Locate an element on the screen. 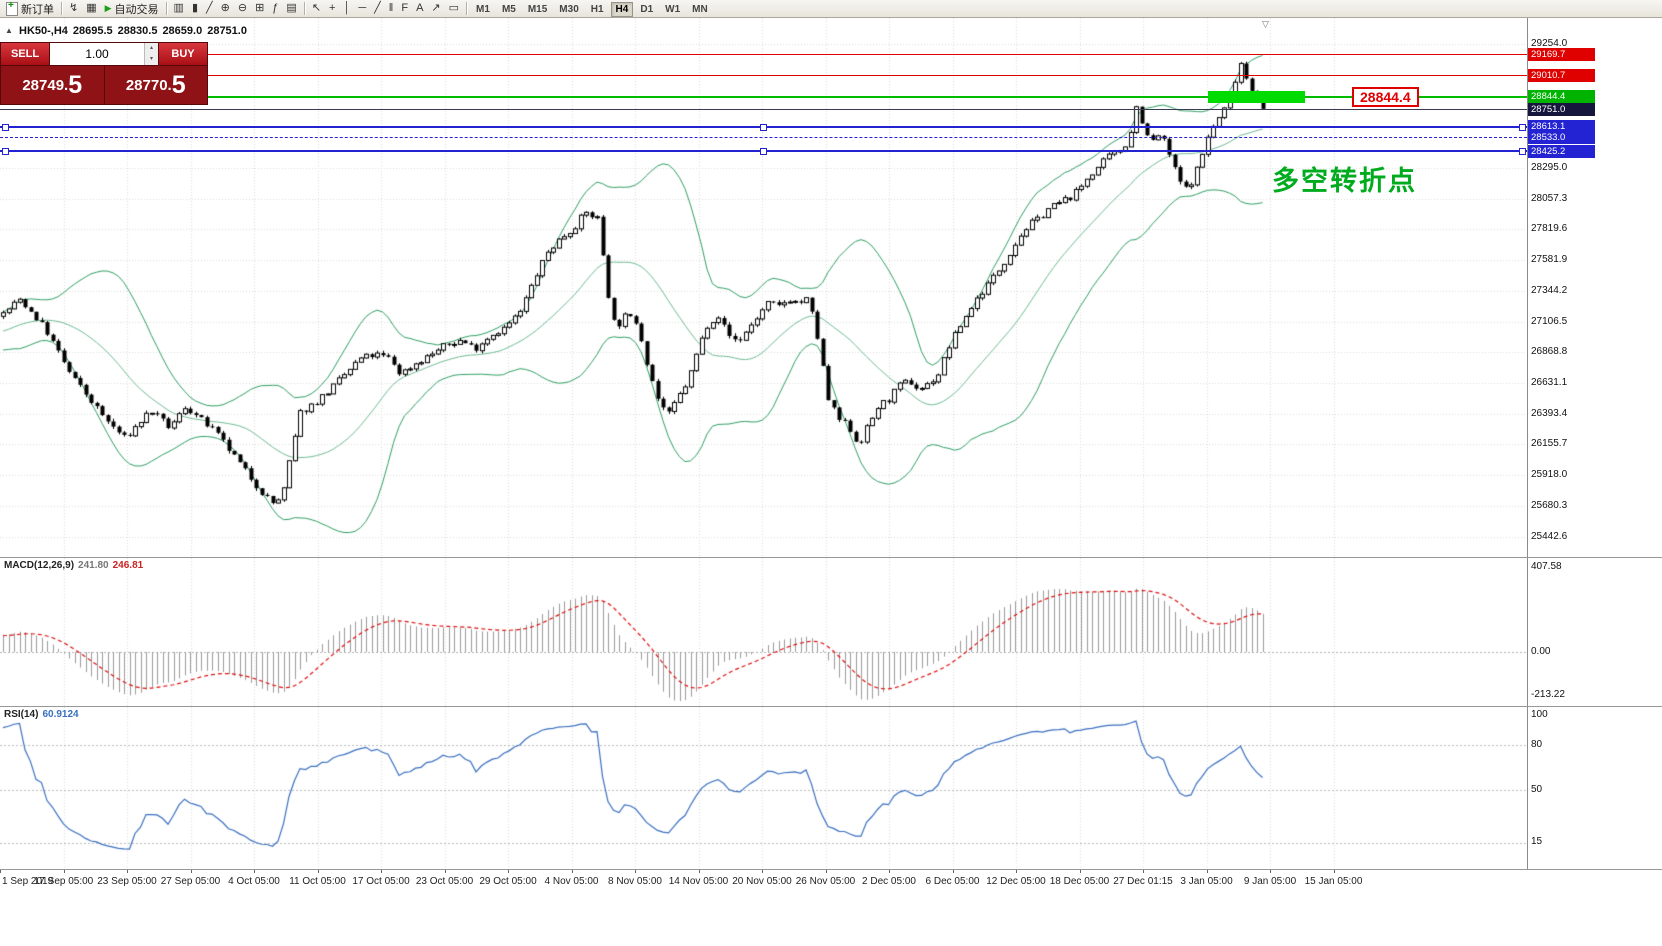 The image size is (1662, 946). time-tick-label: 14 Nov 05:00 is located at coordinates (698, 881).